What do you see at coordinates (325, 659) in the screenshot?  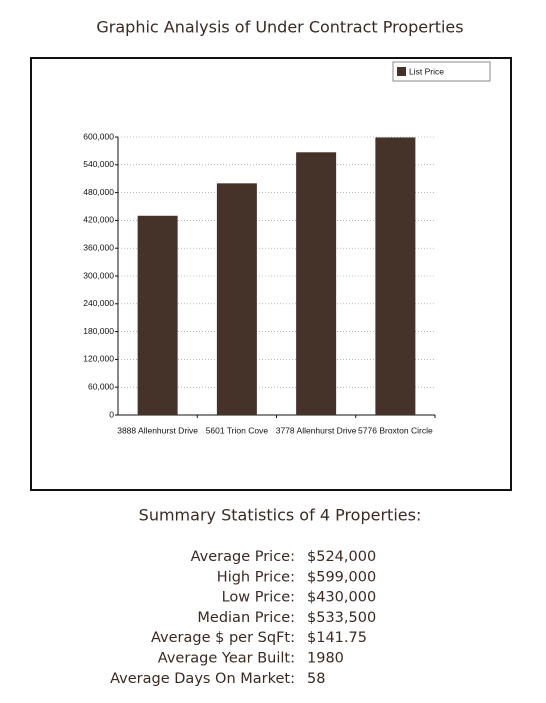 I see `stat-value: 1980` at bounding box center [325, 659].